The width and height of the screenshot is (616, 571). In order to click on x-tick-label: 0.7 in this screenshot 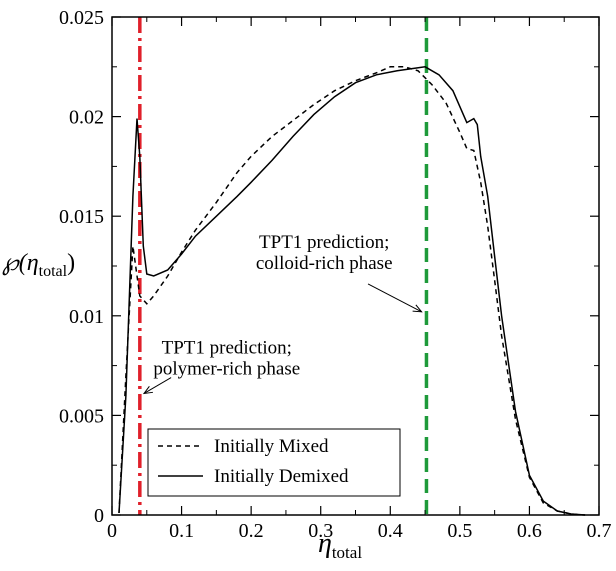, I will do `click(599, 531)`.